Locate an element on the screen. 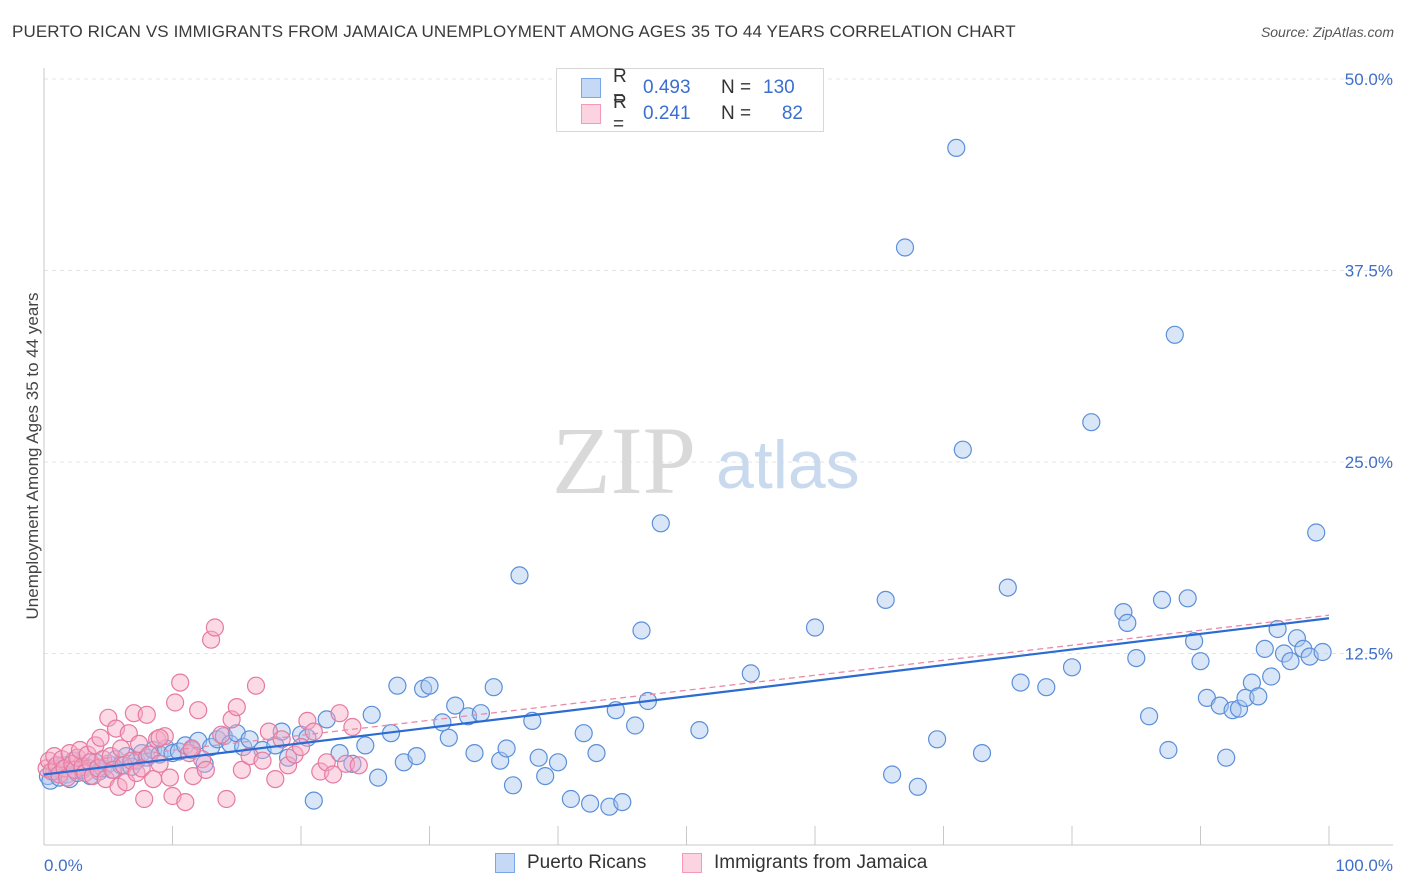  legend-n-value: 130 is located at coordinates (779, 87).